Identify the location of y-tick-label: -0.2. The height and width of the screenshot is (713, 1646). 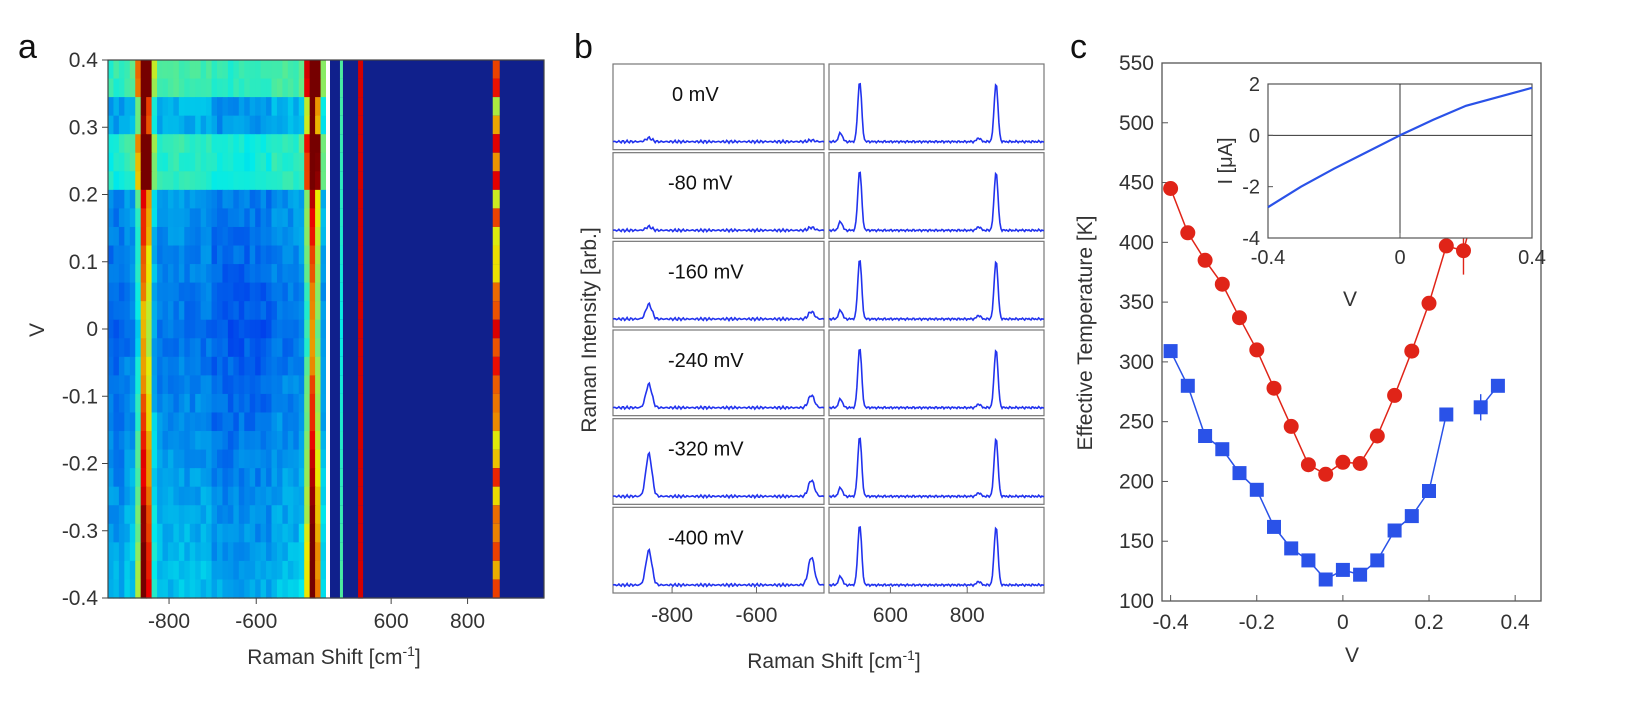
(80, 464).